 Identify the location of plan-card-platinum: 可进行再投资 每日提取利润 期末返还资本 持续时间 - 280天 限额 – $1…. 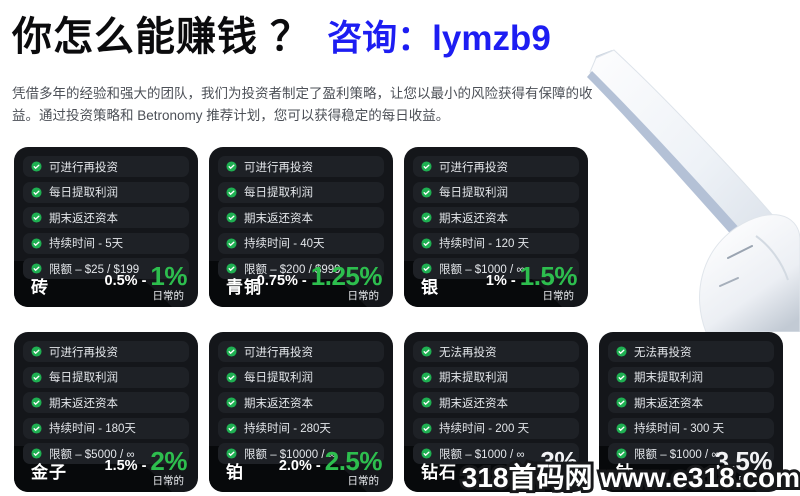
(301, 412).